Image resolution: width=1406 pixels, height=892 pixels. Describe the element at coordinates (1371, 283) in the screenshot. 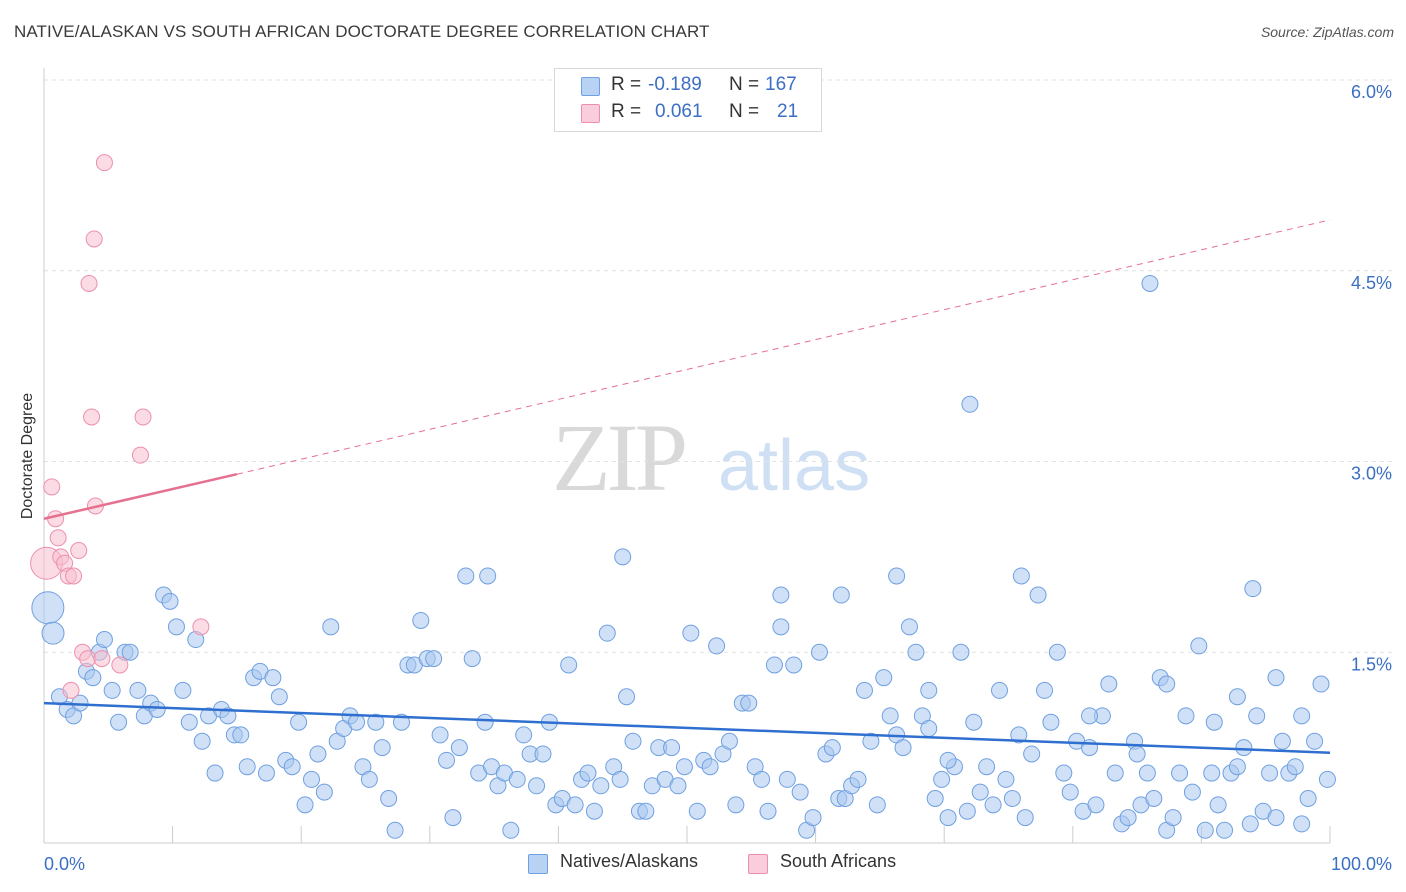

I see `y-tick-label: 4.5%` at that location.